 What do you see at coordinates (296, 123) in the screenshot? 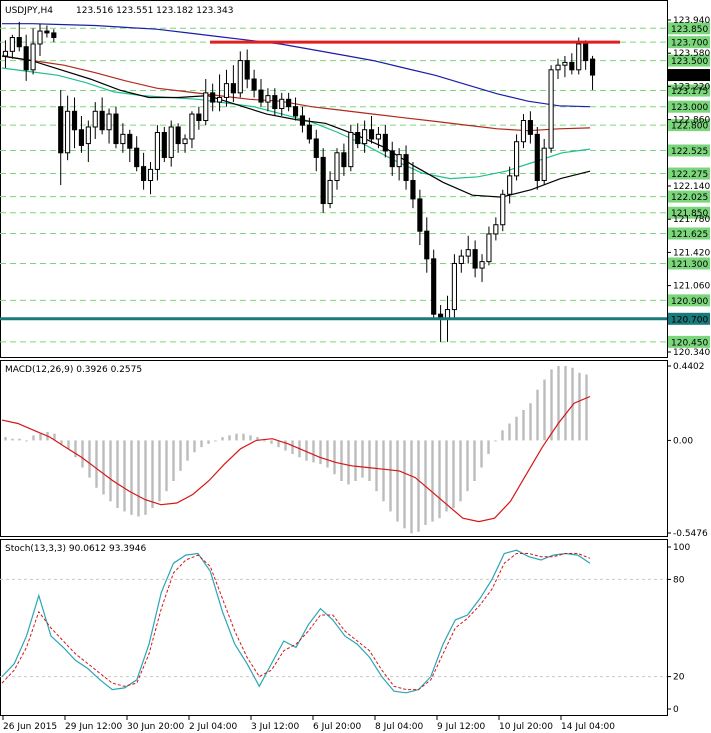
I see `ema-fast-line` at bounding box center [296, 123].